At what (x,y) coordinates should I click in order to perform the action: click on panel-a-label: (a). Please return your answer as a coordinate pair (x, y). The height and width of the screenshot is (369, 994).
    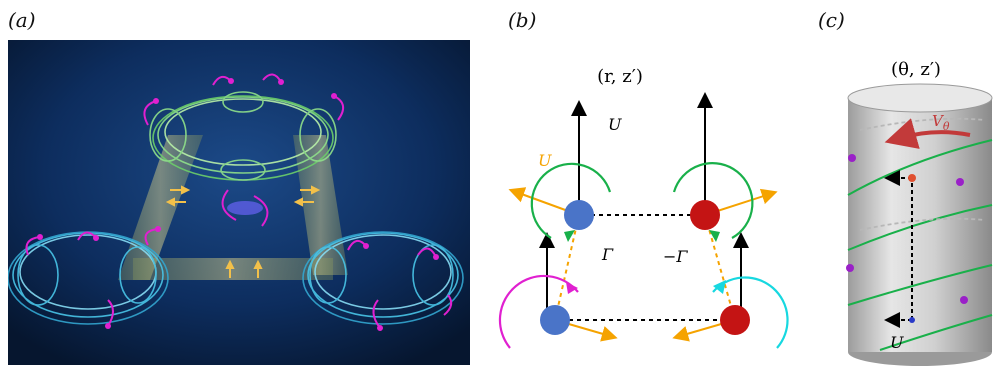
    Looking at the image, I should click on (22, 20).